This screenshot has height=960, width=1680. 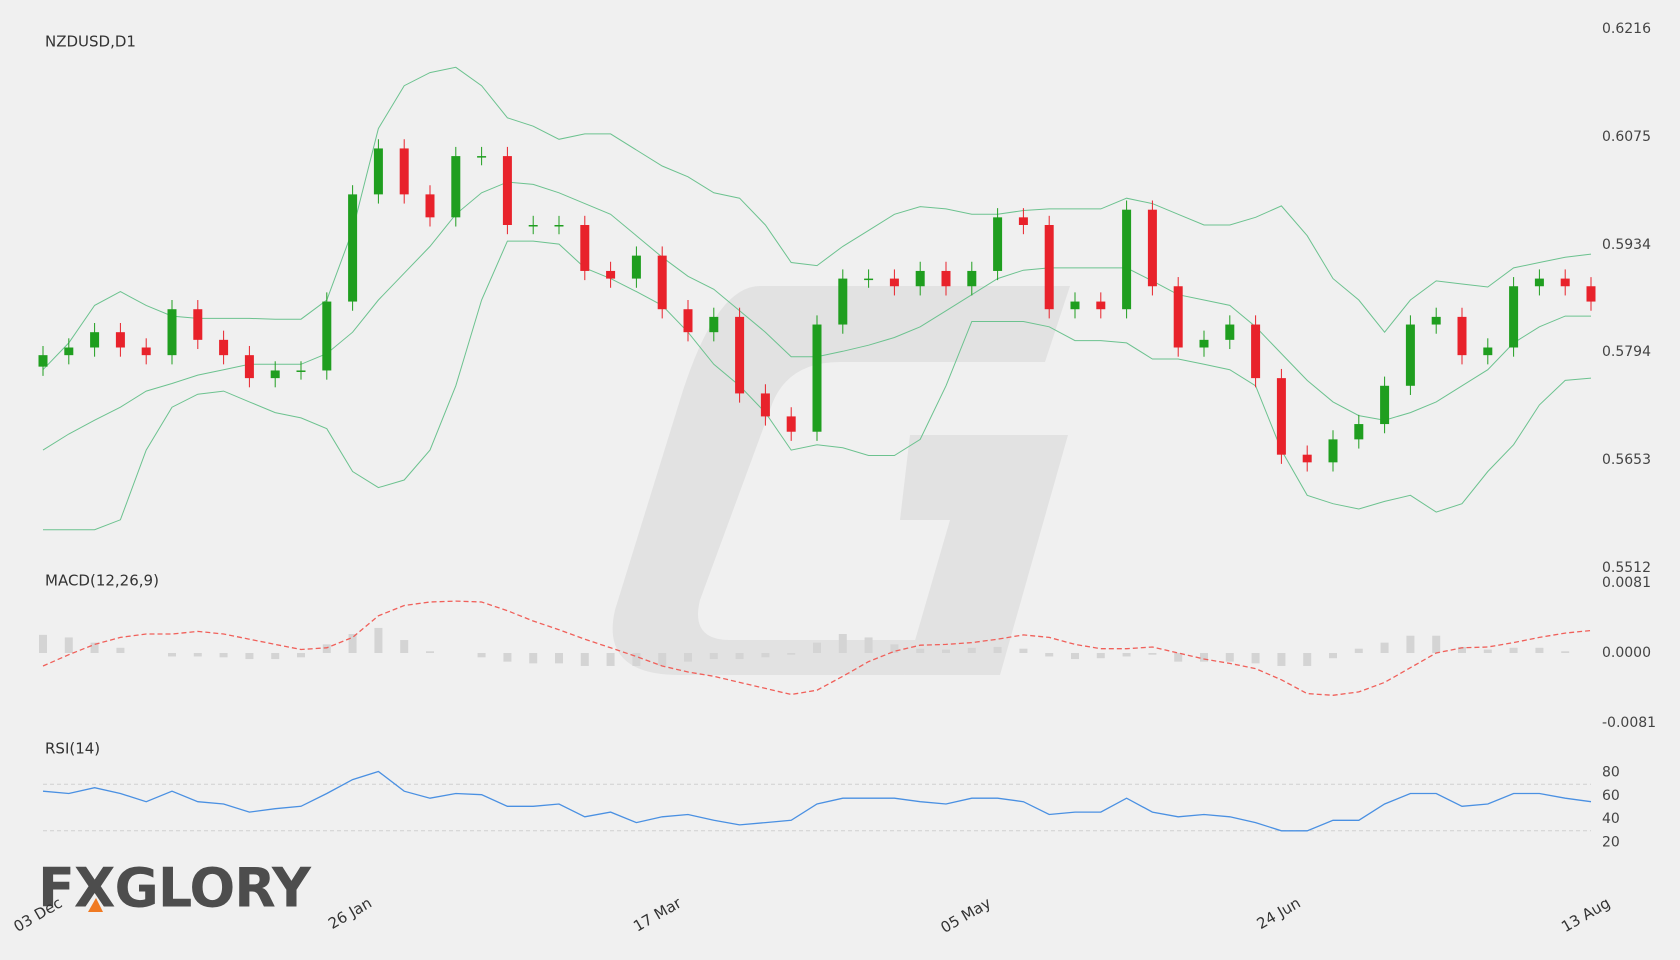 What do you see at coordinates (817, 801) in the screenshot?
I see `rsi-line` at bounding box center [817, 801].